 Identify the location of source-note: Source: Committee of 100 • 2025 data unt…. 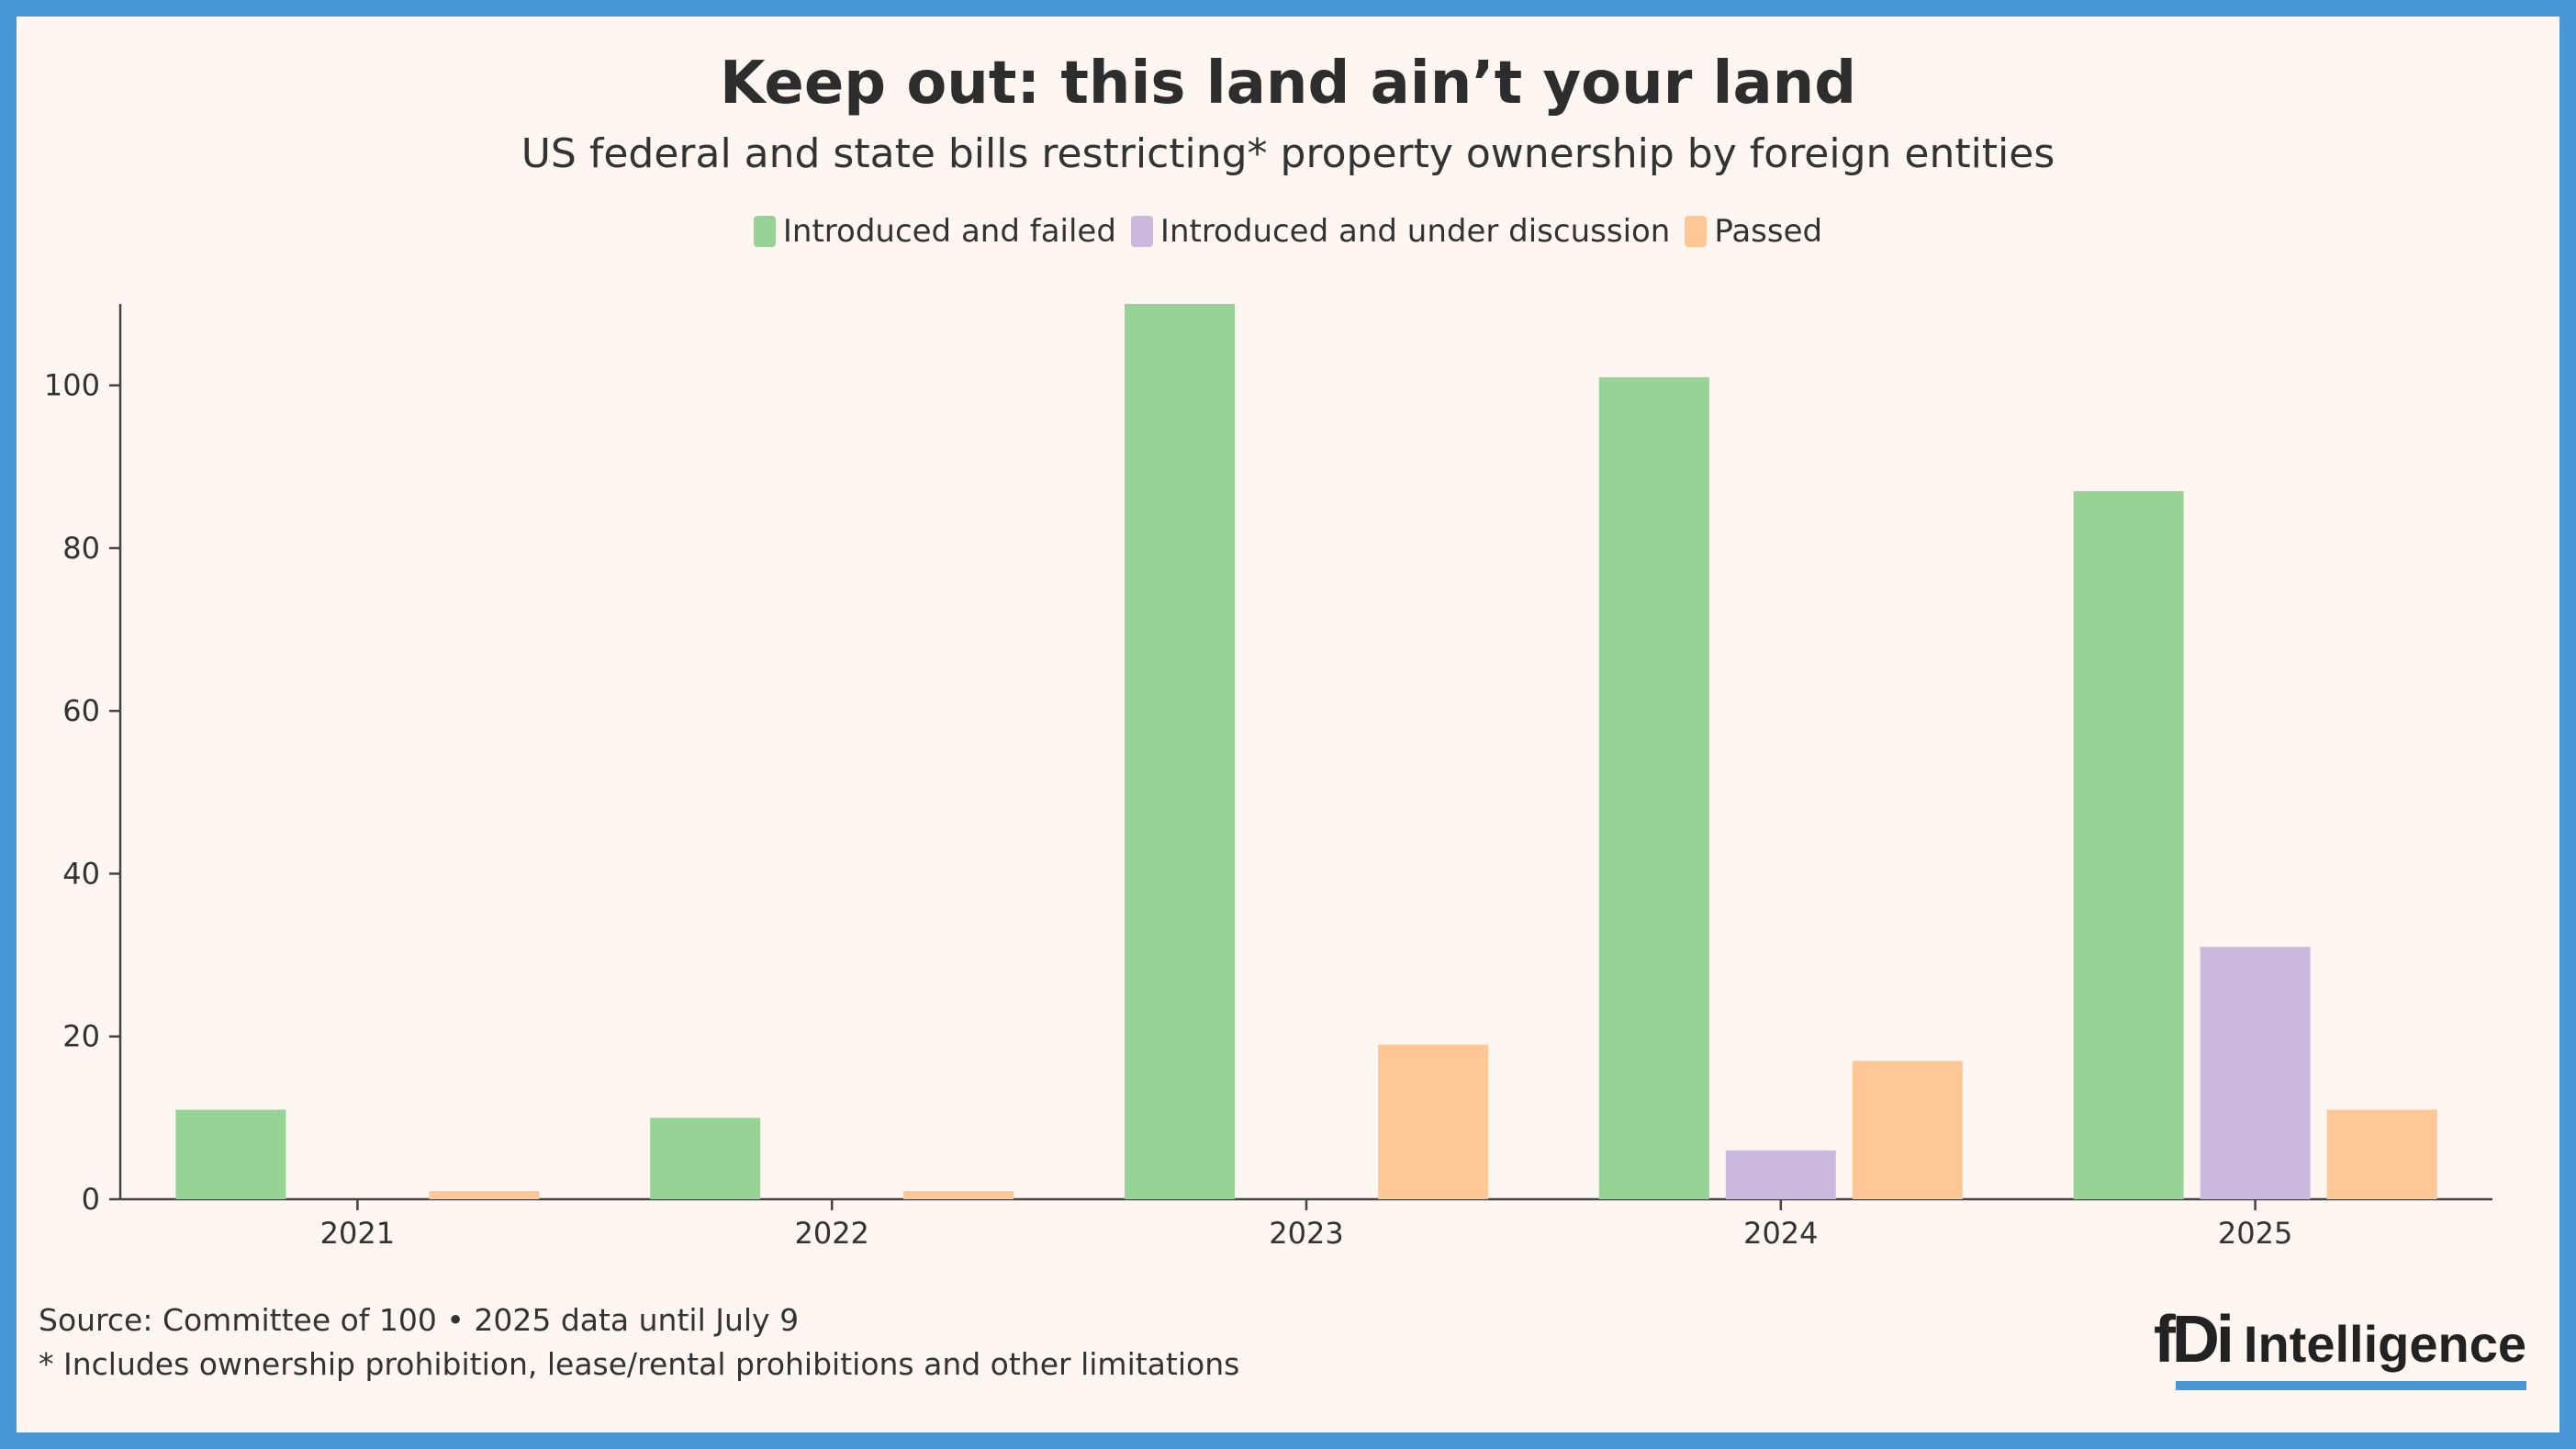
(419, 1320).